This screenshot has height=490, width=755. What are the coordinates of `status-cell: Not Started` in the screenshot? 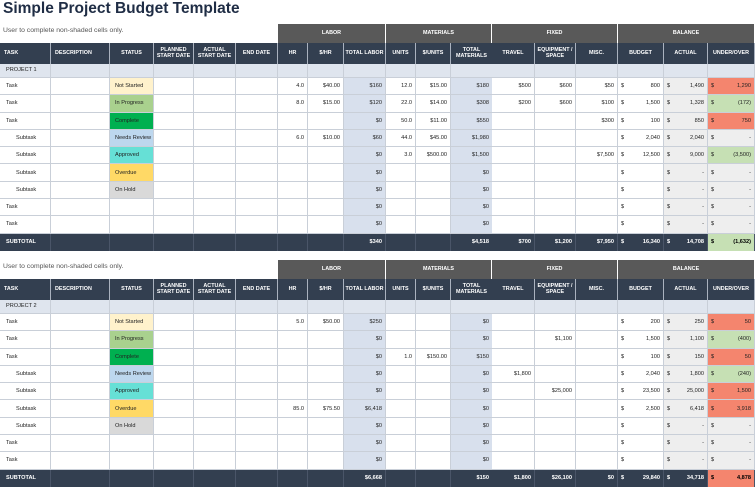 It's located at (132, 323).